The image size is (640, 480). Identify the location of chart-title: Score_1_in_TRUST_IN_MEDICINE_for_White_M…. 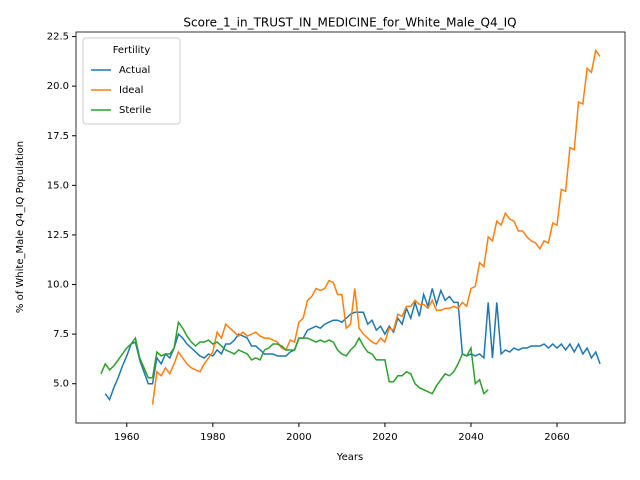
(349, 23).